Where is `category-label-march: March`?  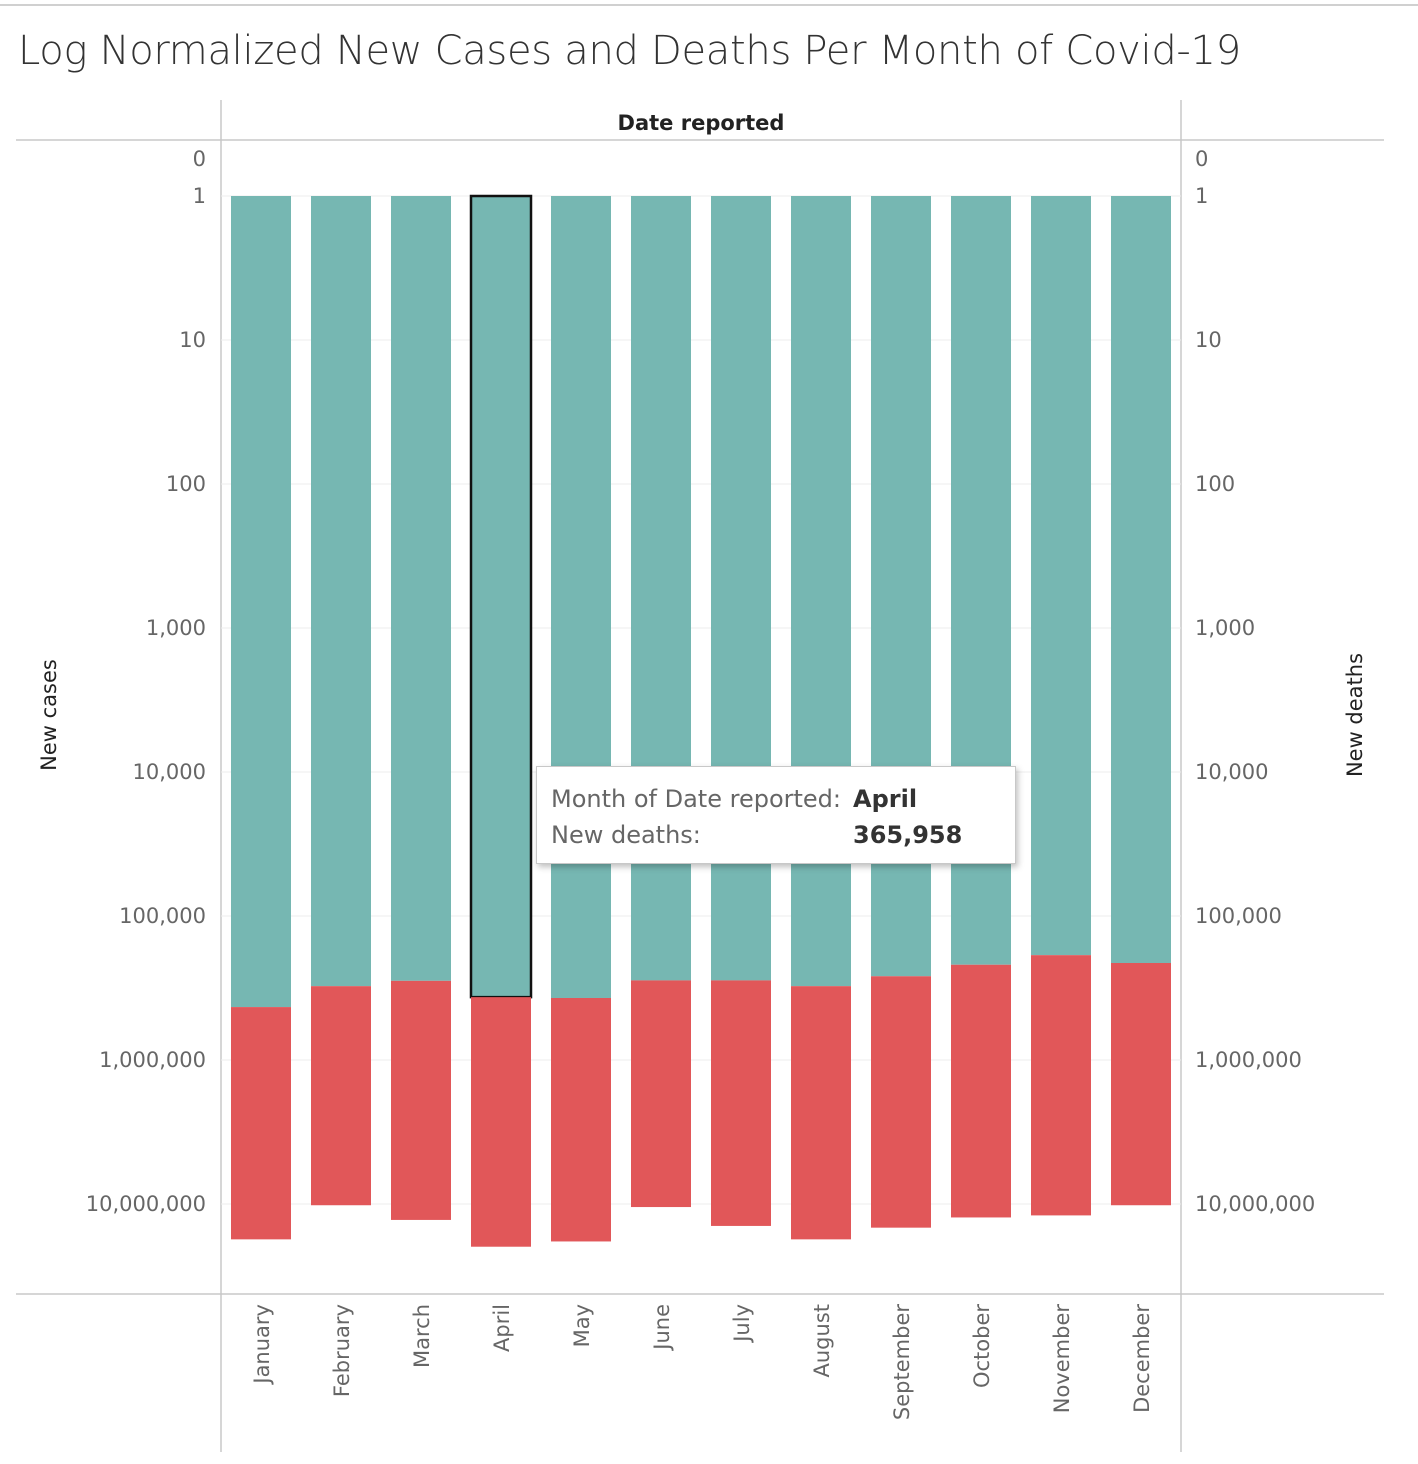 category-label-march: March is located at coordinates (422, 1336).